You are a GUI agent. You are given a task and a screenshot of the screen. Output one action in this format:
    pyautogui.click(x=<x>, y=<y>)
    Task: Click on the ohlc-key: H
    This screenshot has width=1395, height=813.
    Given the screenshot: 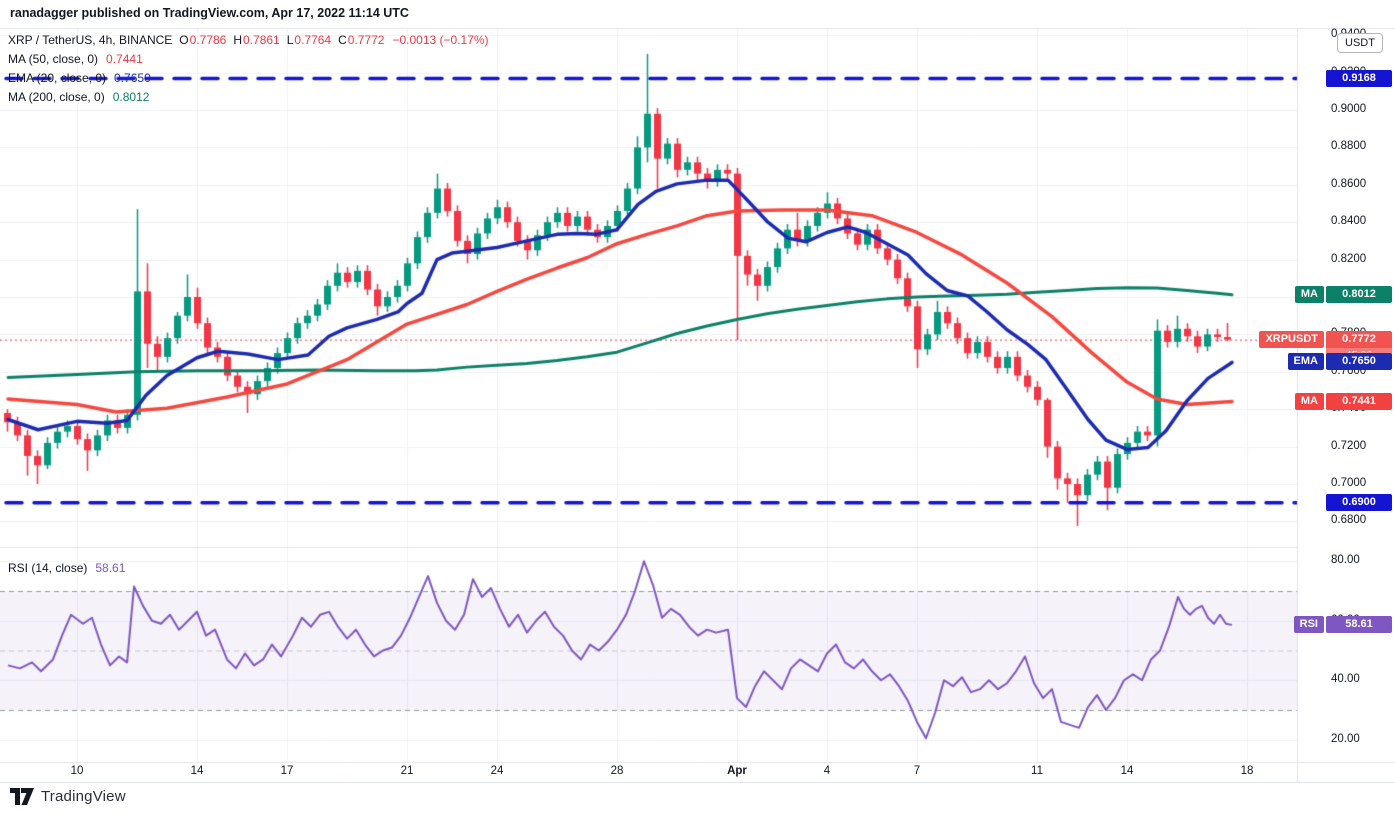 What is the action you would take?
    pyautogui.click(x=238, y=40)
    